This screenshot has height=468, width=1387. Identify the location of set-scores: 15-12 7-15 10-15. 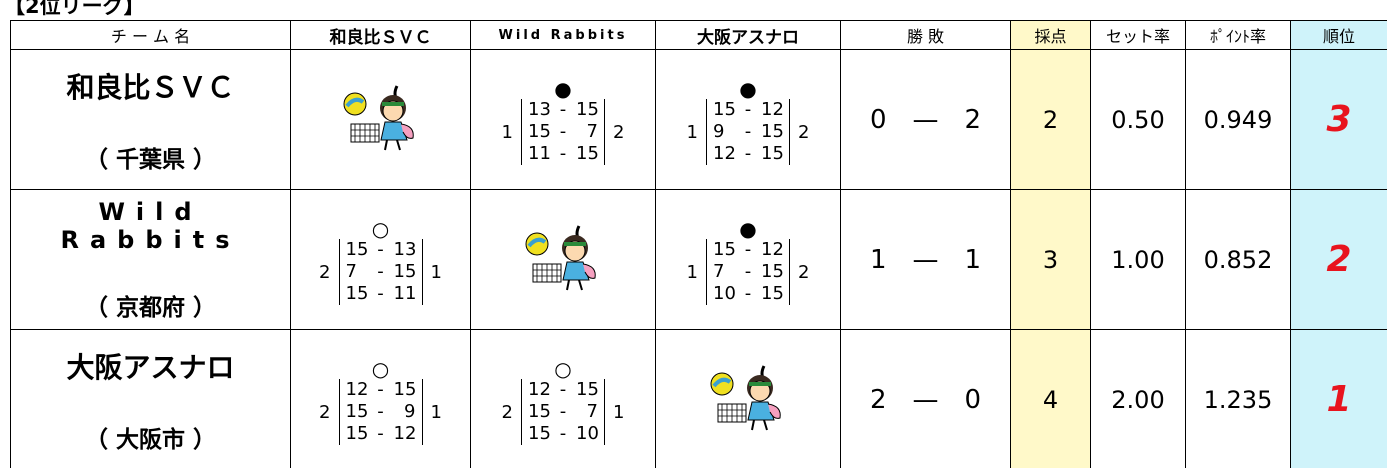
(748, 272).